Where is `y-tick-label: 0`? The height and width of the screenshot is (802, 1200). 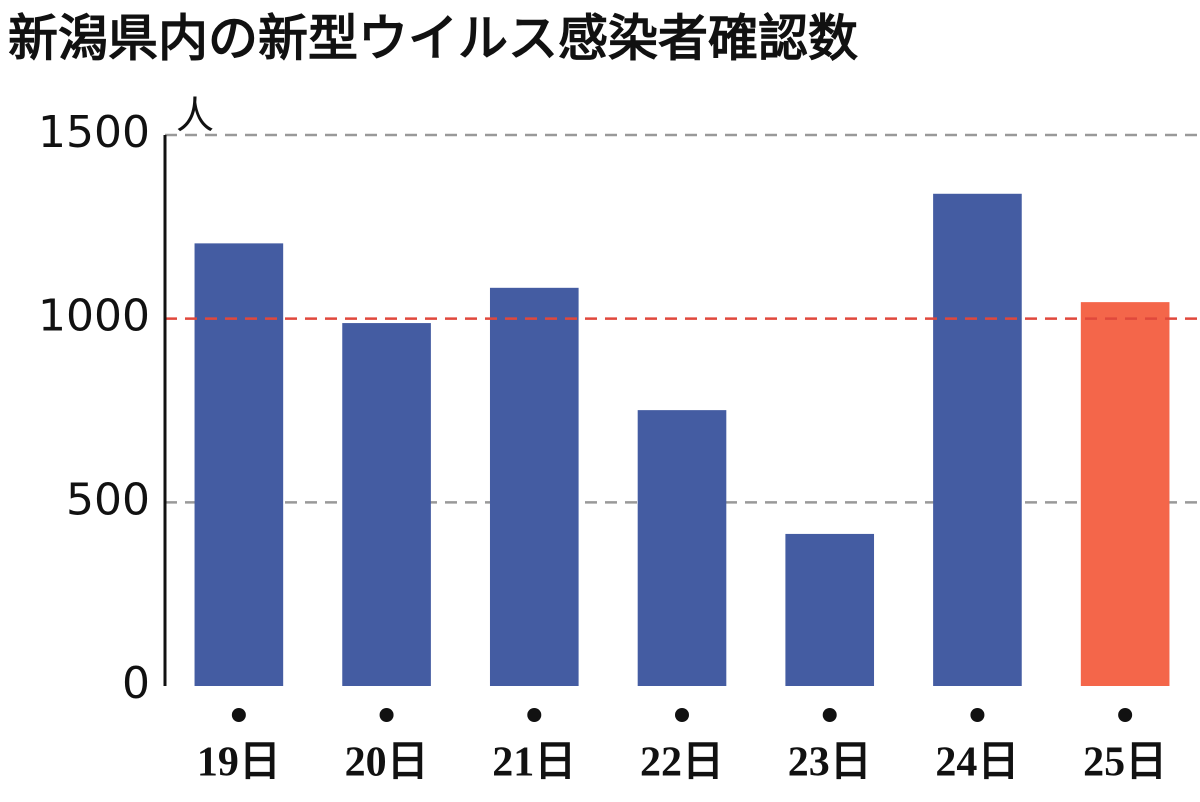
y-tick-label: 0 is located at coordinates (136, 683).